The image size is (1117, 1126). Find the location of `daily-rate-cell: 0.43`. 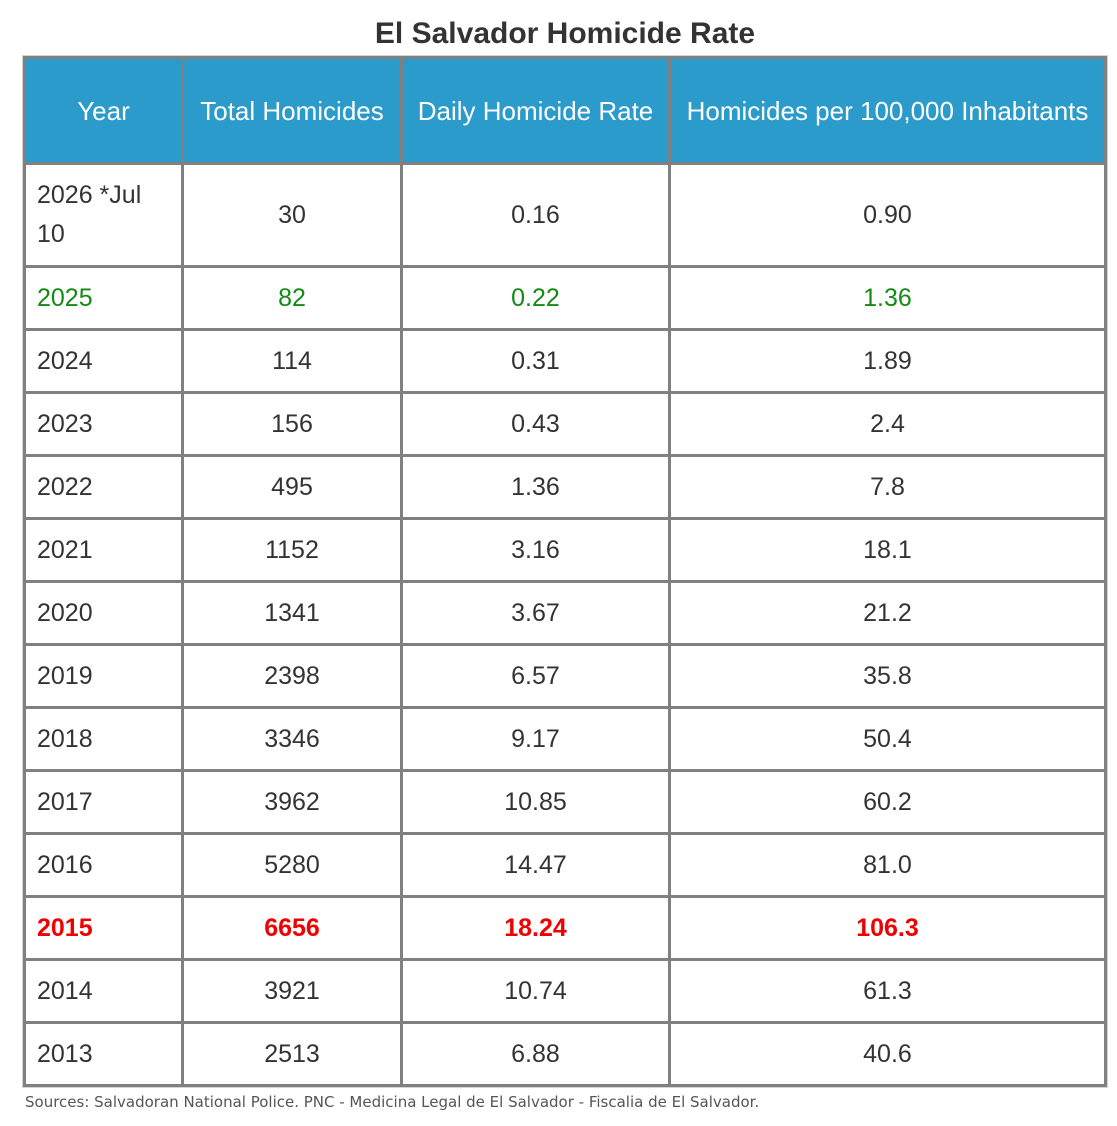

daily-rate-cell: 0.43 is located at coordinates (535, 424).